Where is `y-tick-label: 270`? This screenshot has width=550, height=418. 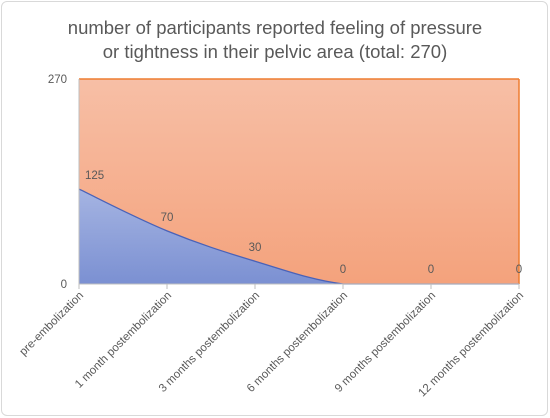
y-tick-label: 270 is located at coordinates (57, 80).